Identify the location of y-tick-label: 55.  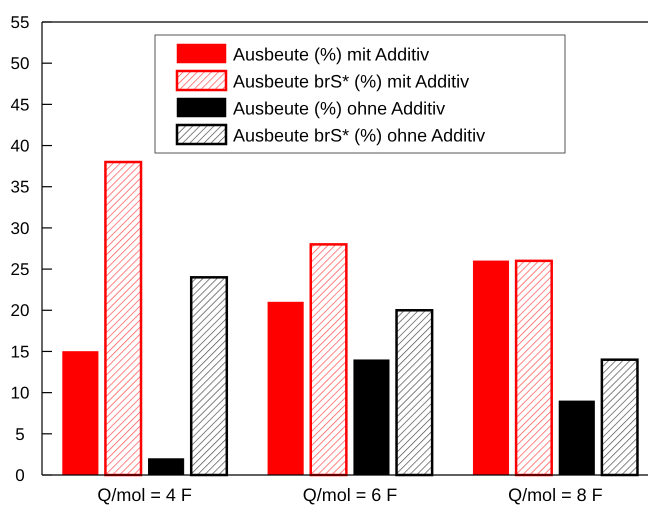
(20, 22).